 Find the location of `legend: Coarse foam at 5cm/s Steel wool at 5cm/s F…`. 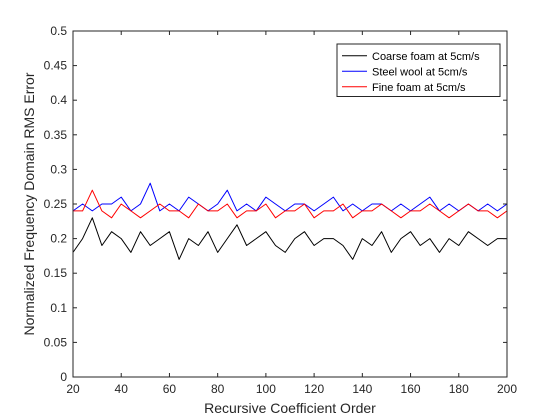

legend: Coarse foam at 5cm/s Steel wool at 5cm/s F… is located at coordinates (418, 70).